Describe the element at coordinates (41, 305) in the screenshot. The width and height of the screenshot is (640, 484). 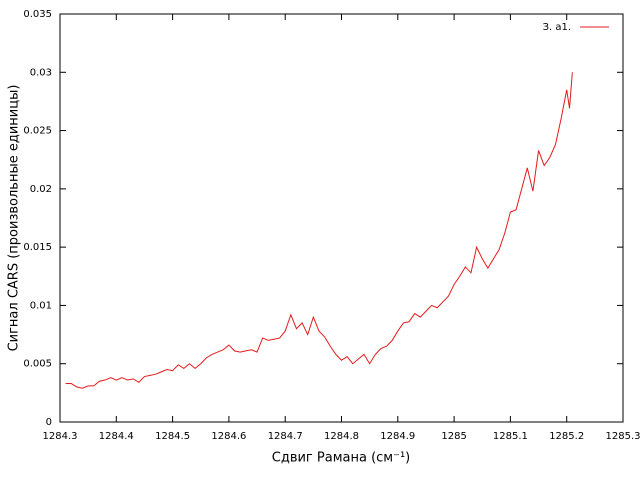
I see `y-tick-label: 0.01` at that location.